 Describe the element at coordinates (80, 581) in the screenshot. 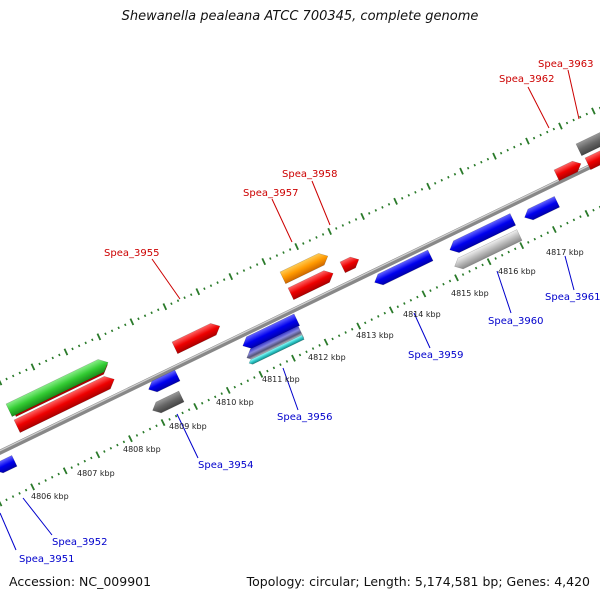

I see `accession-label: Accession: NC_009901` at that location.